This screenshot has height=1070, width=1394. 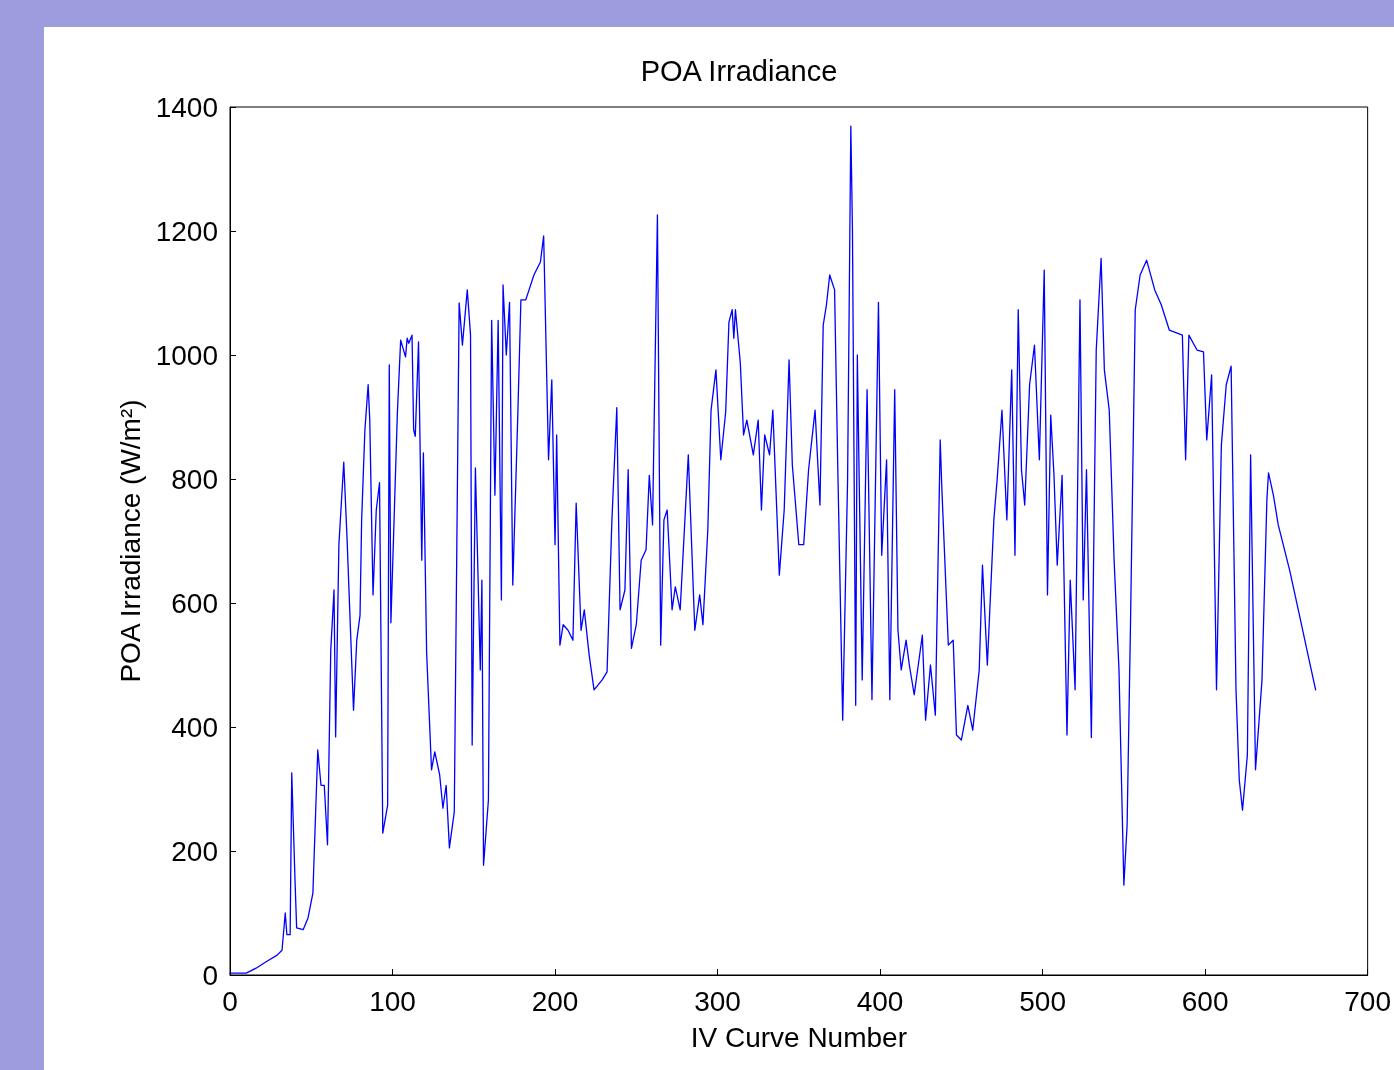 What do you see at coordinates (392, 1001) in the screenshot?
I see `x-tick-label: 100` at bounding box center [392, 1001].